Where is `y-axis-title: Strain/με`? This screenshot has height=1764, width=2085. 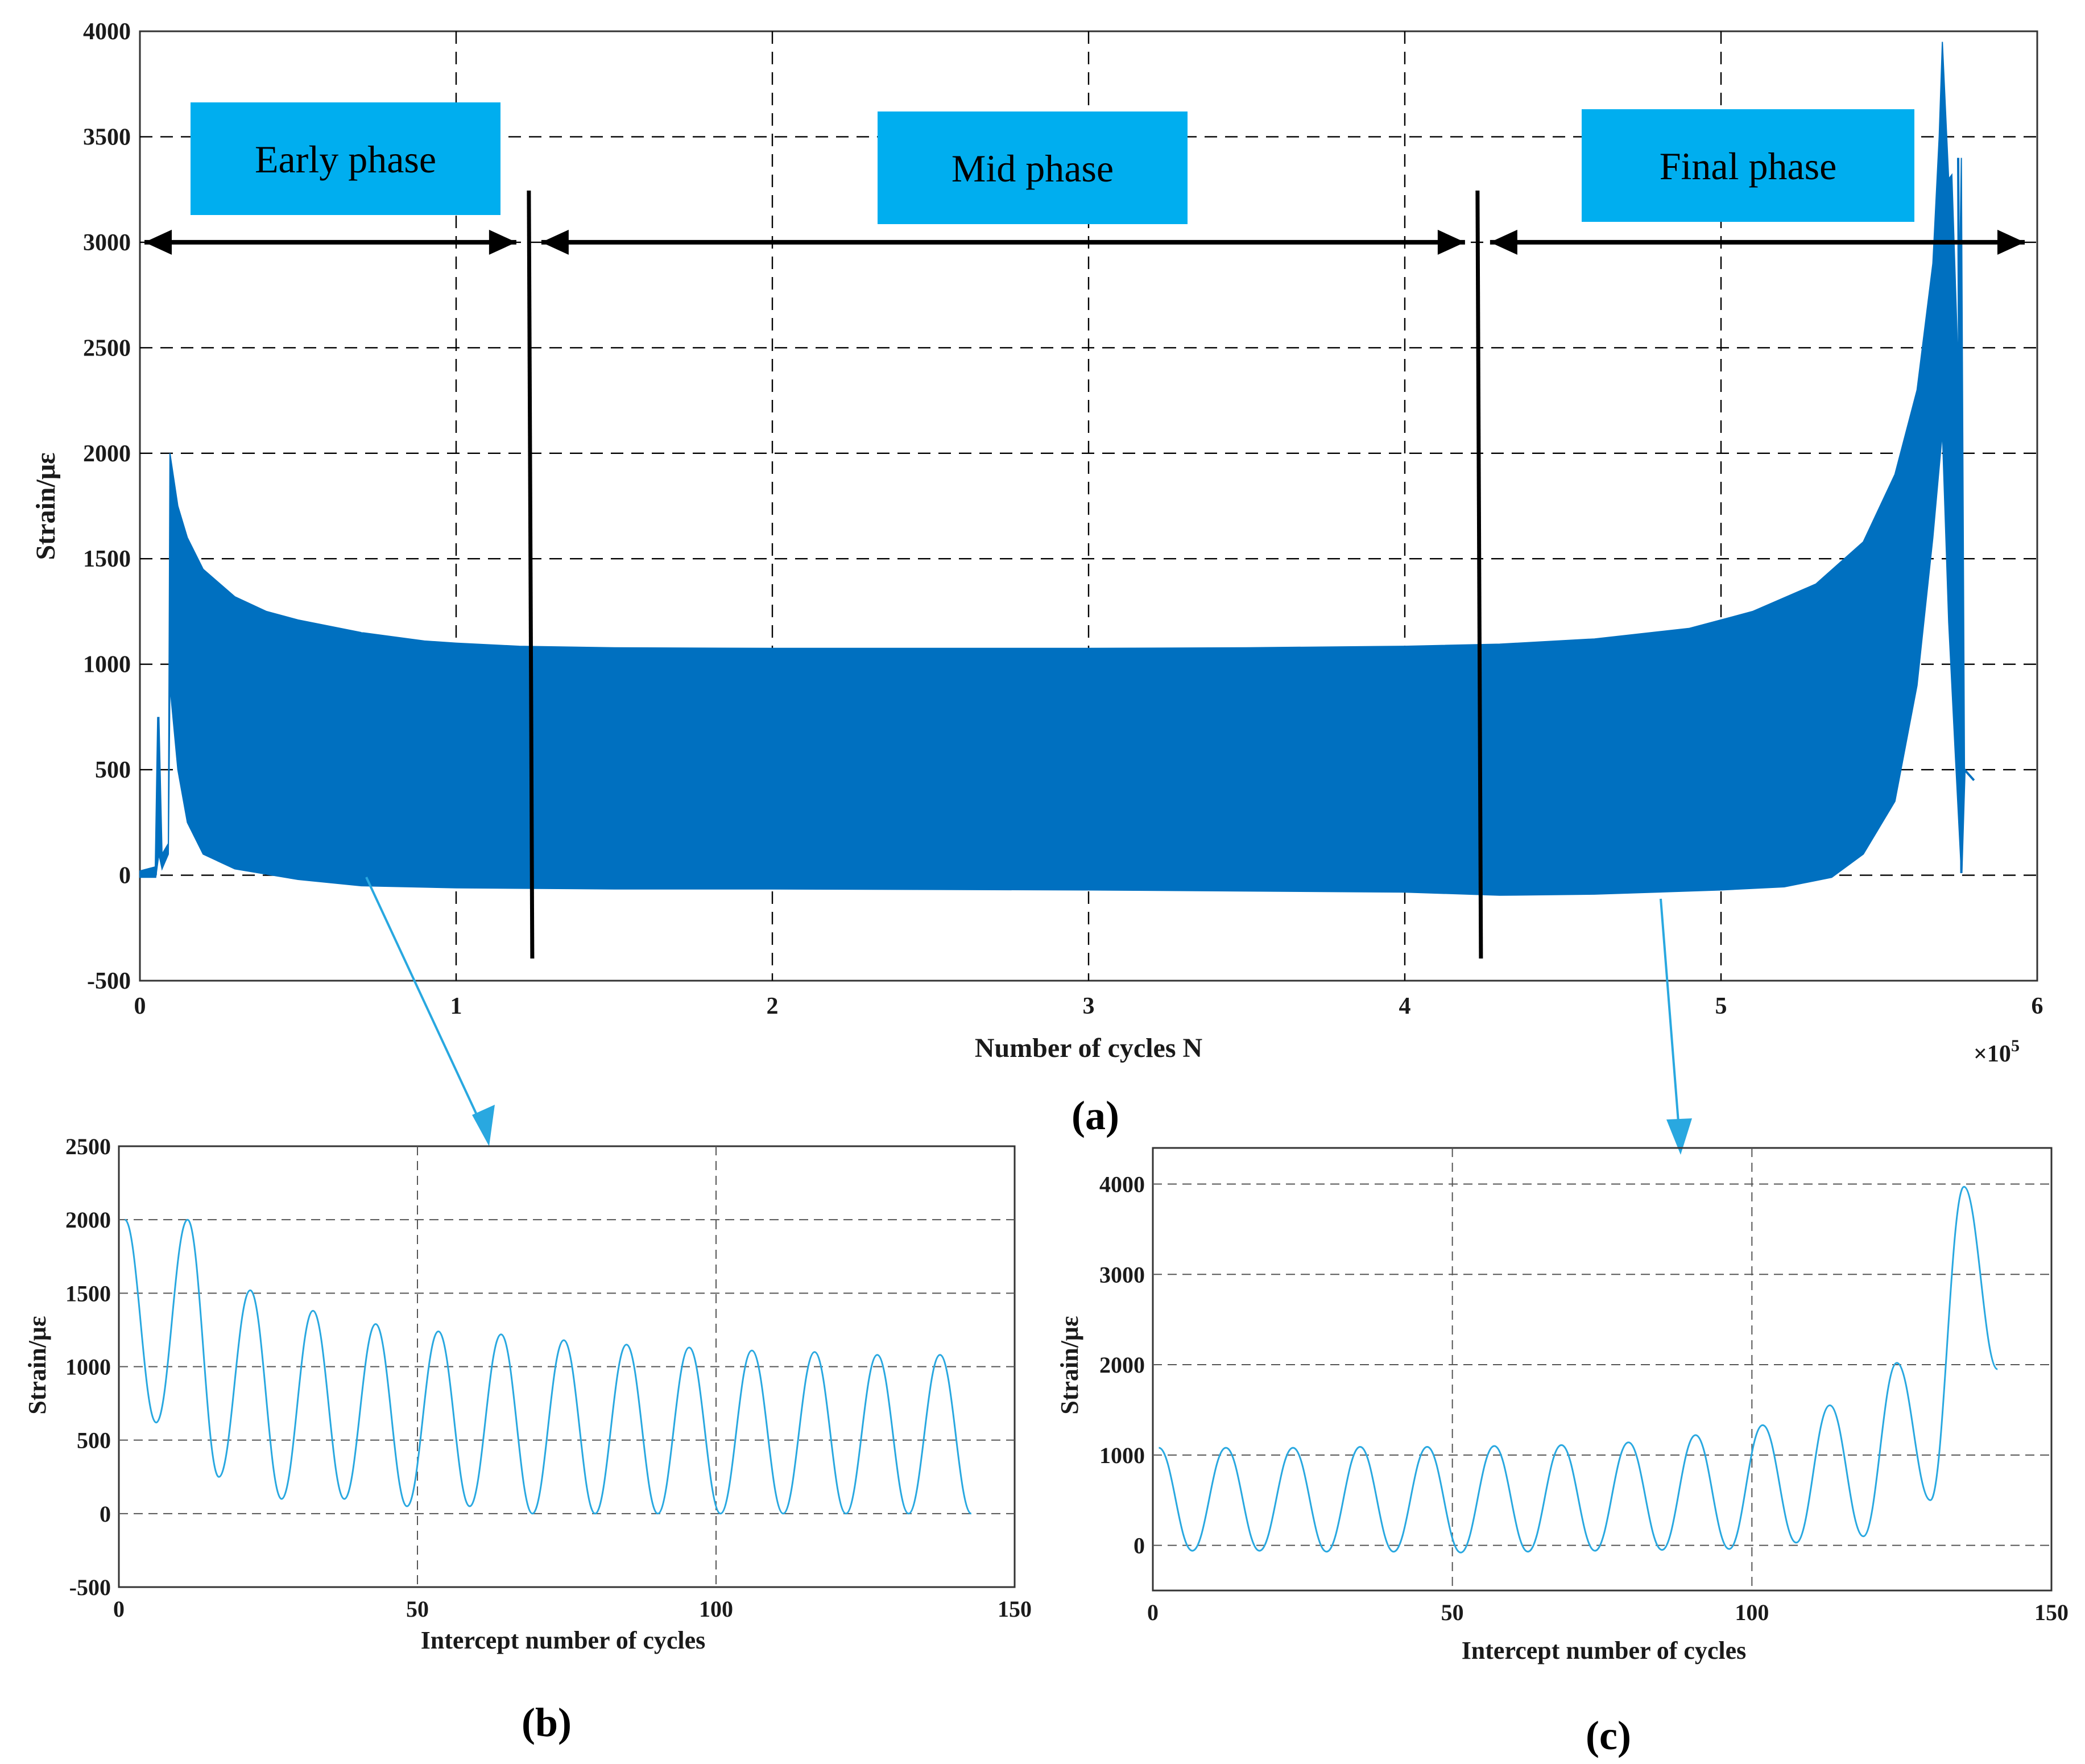
y-axis-title: Strain/με is located at coordinates (46, 506).